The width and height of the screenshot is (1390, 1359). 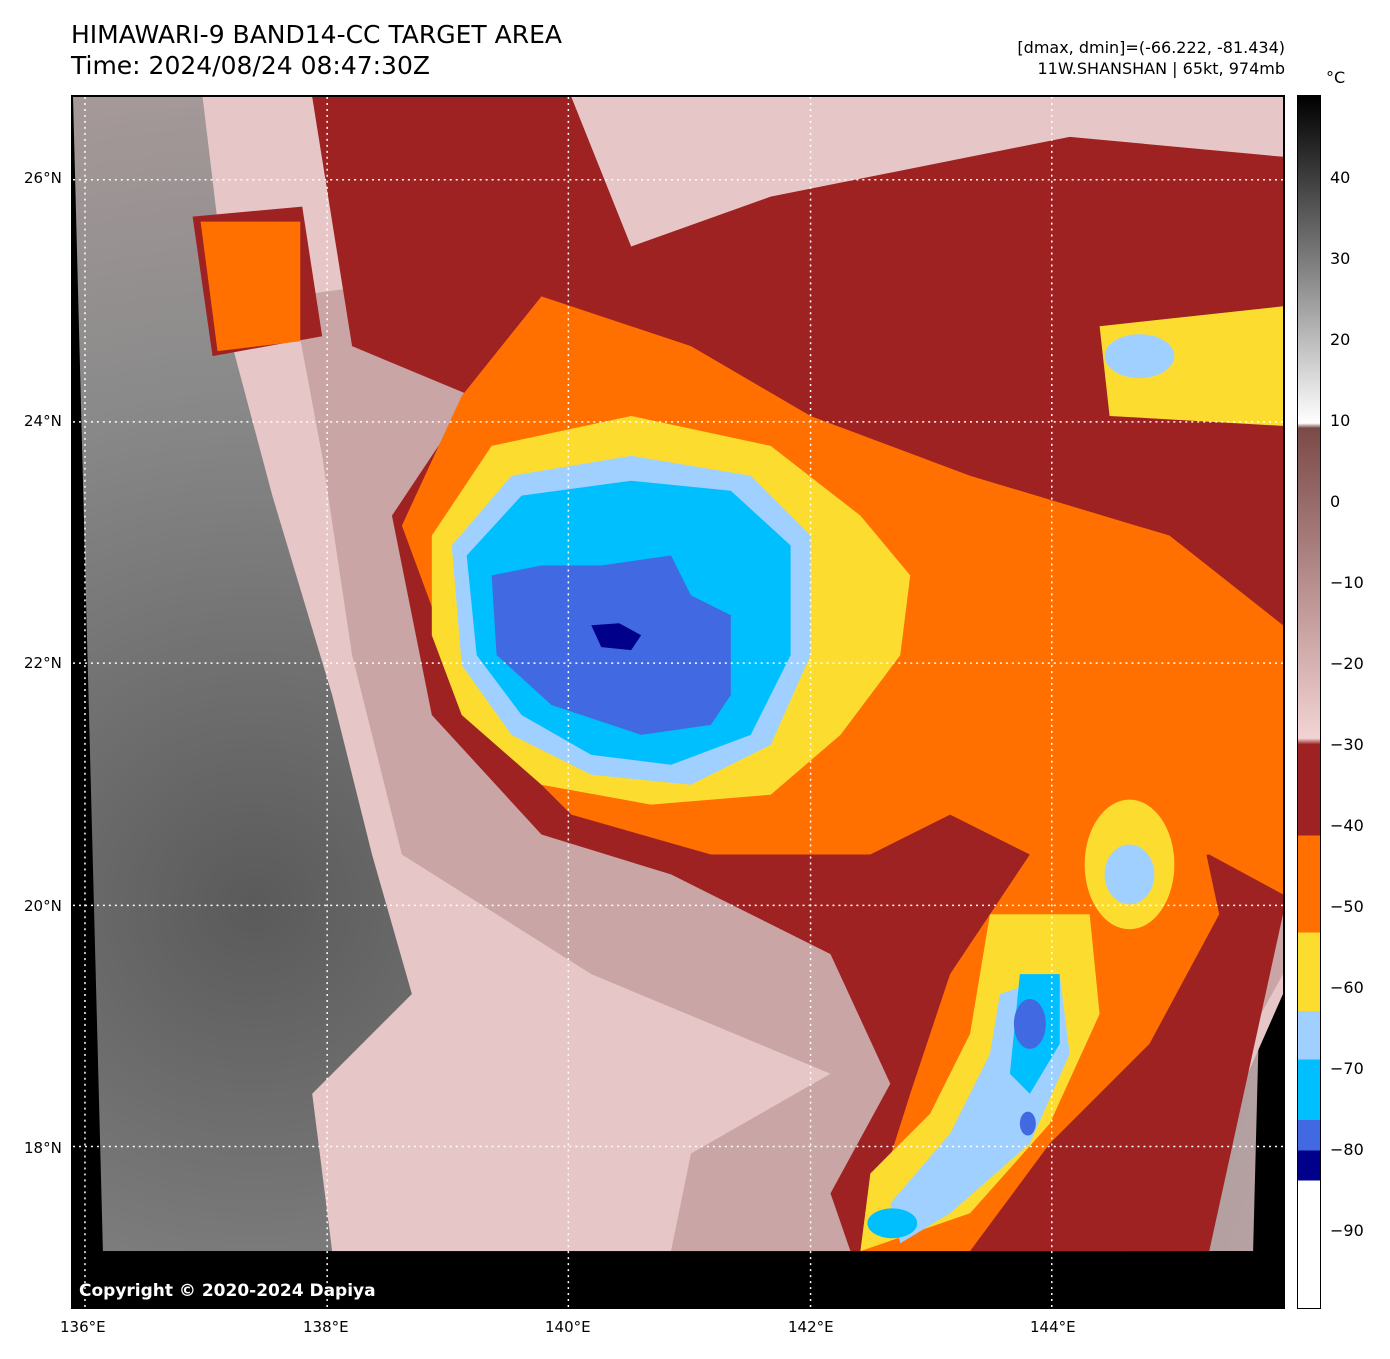 What do you see at coordinates (43, 178) in the screenshot?
I see `lat-label-26n: 26°N` at bounding box center [43, 178].